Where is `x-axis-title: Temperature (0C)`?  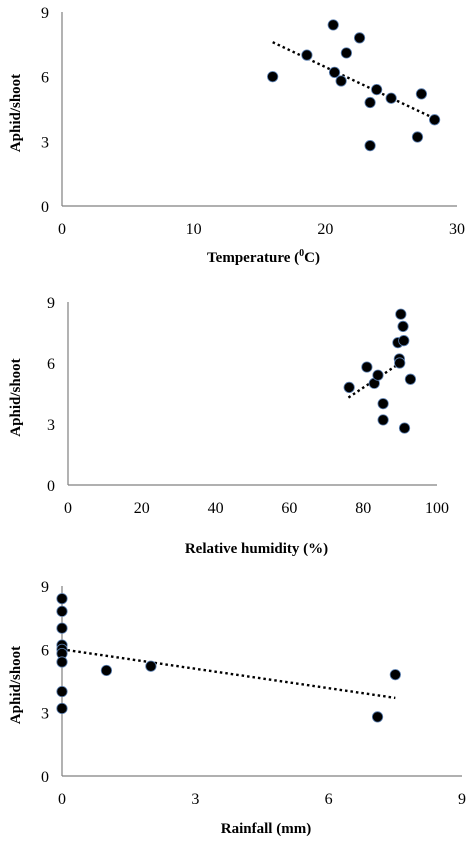 x-axis-title: Temperature (0C) is located at coordinates (263, 257).